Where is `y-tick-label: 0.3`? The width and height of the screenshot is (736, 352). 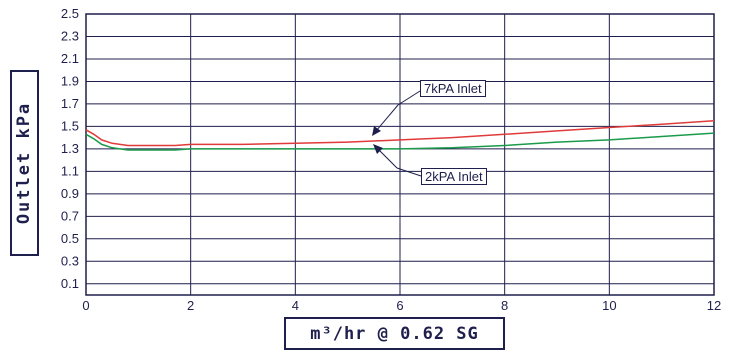 y-tick-label: 0.3 is located at coordinates (70, 260).